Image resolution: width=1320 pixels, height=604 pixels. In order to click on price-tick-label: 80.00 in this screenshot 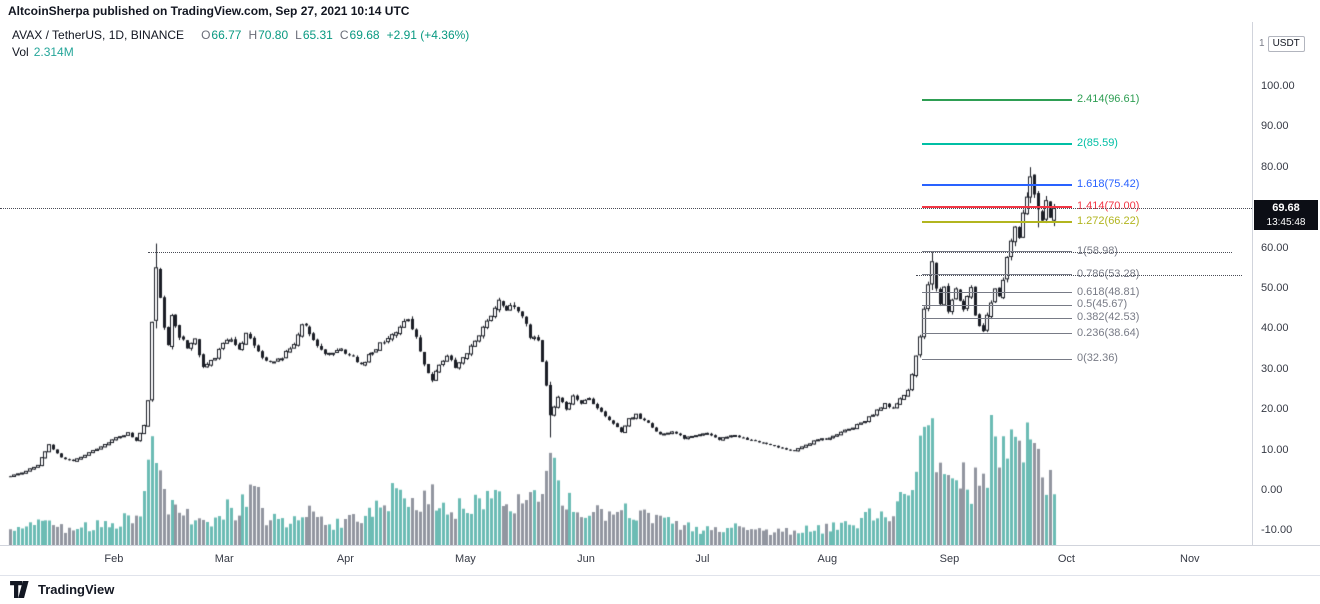, I will do `click(1275, 166)`.